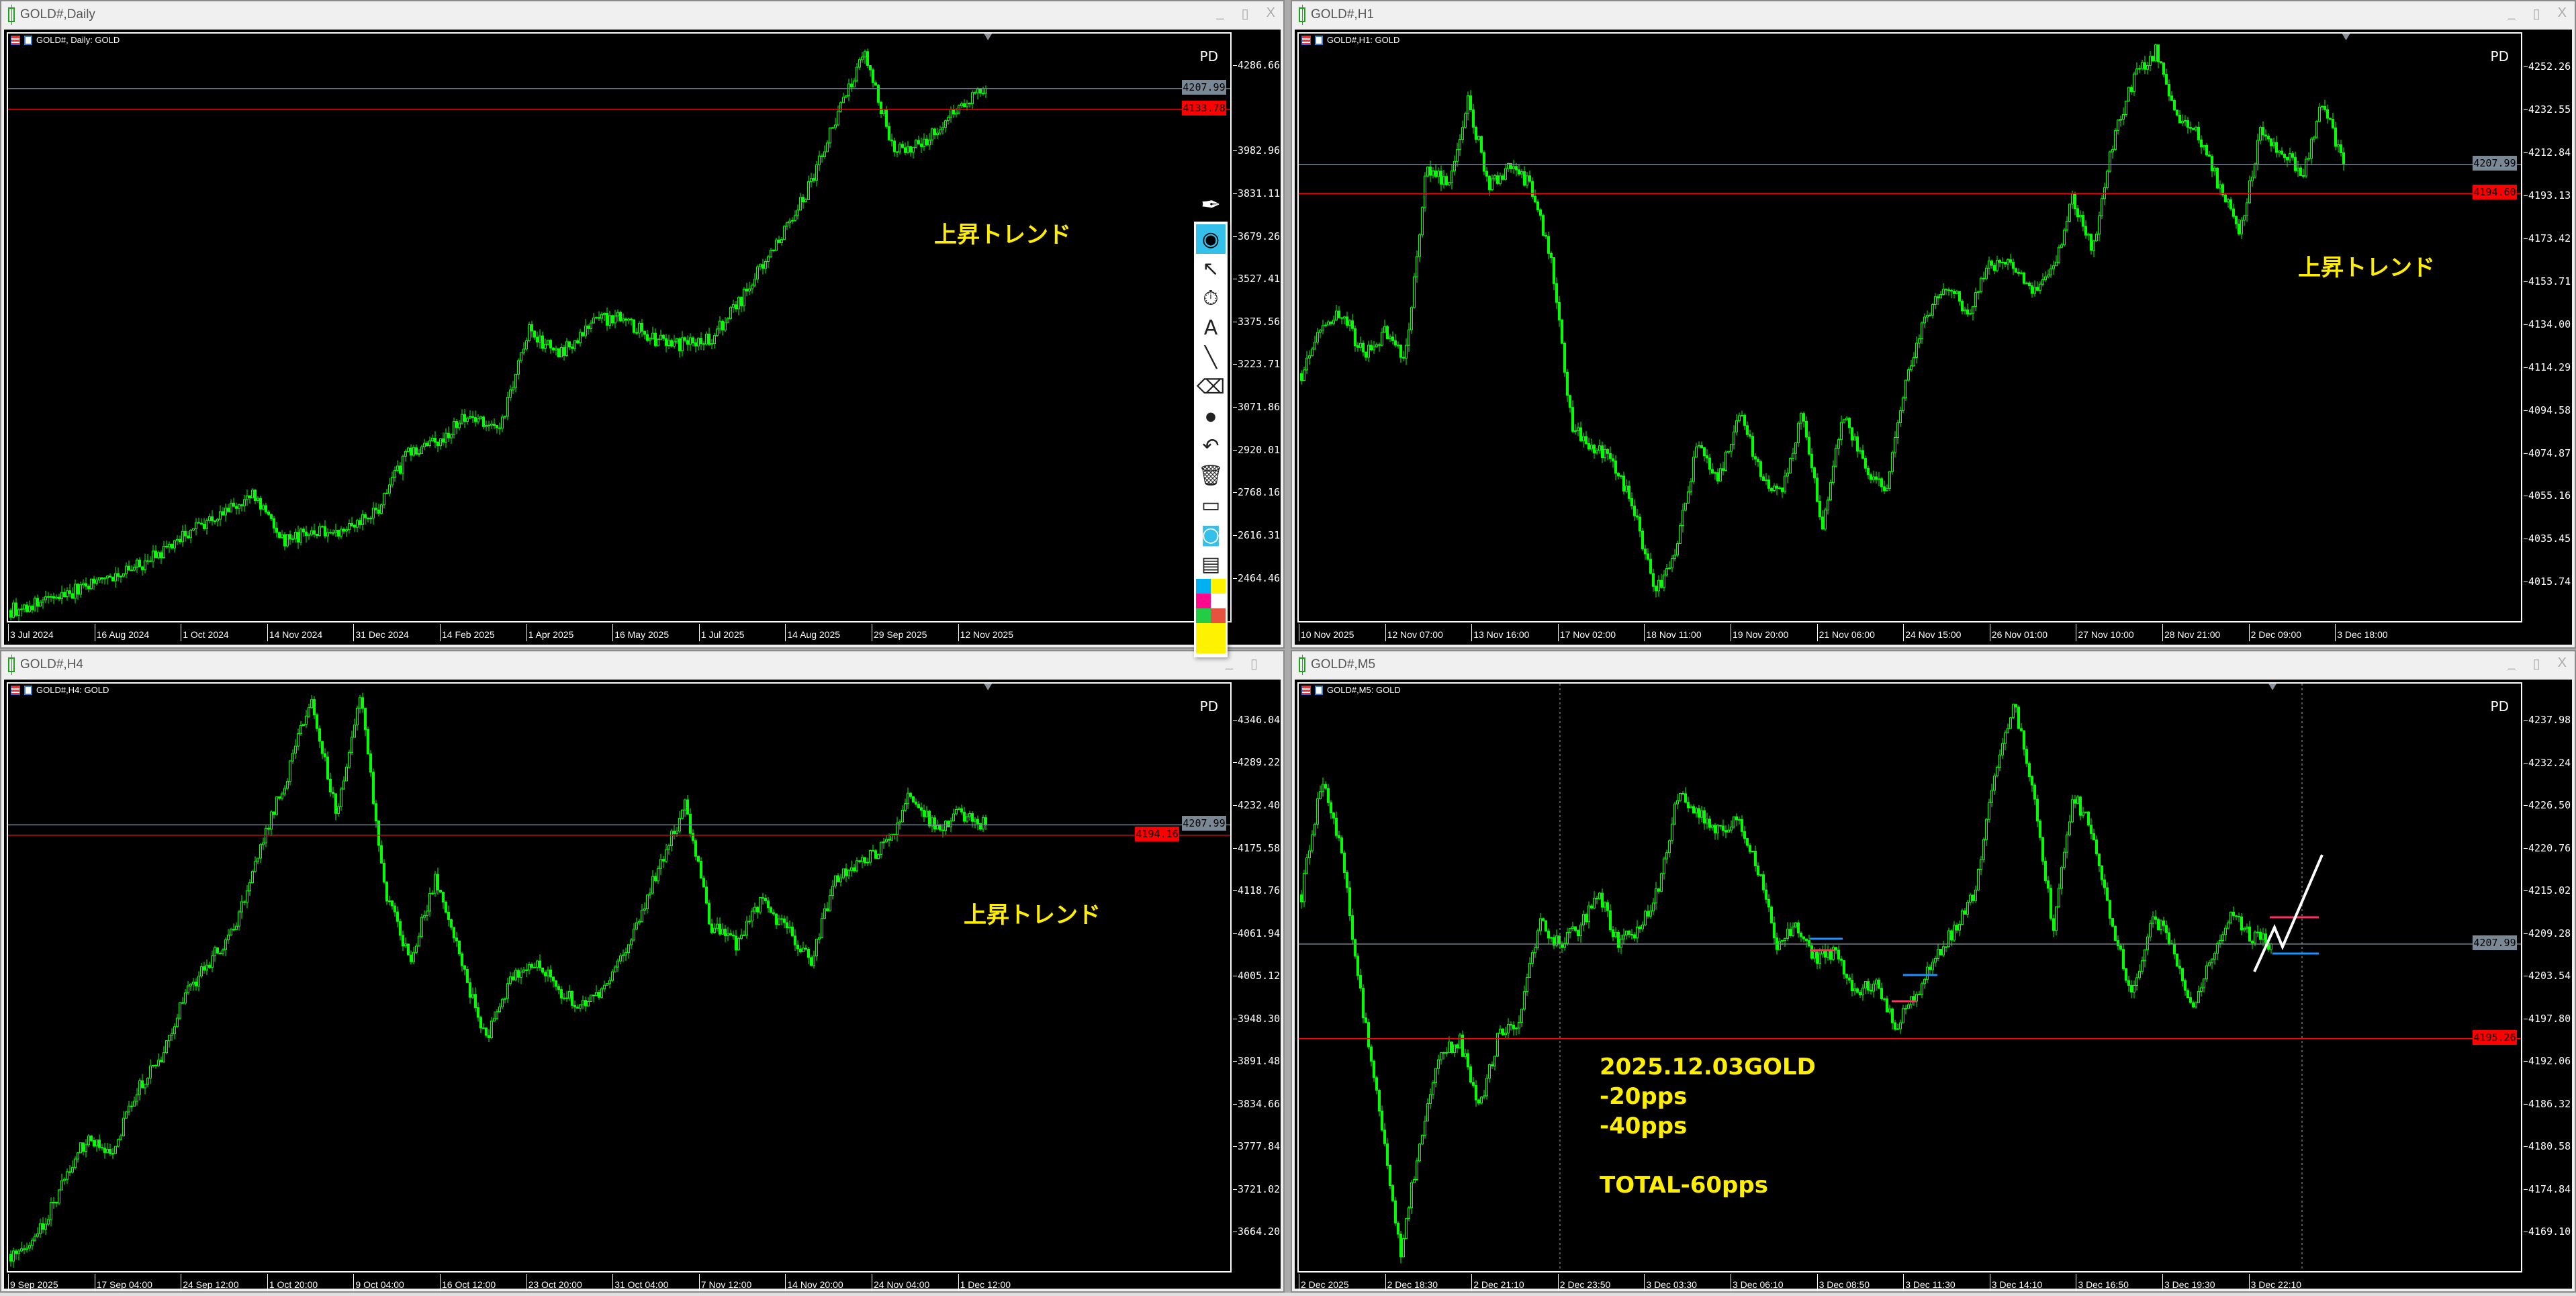  I want to click on time-tick-label: 21 Nov 06:00, so click(1845, 632).